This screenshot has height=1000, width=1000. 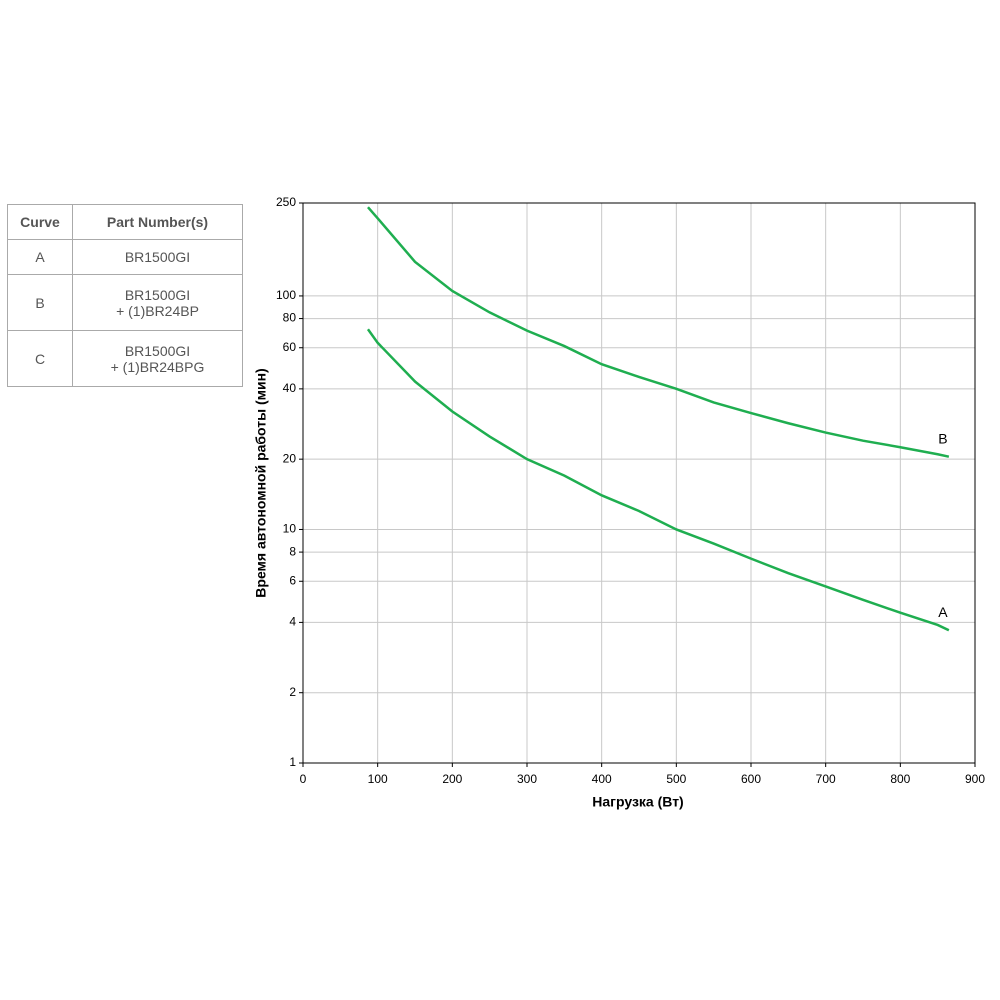 I want to click on cell: C, so click(x=40, y=358).